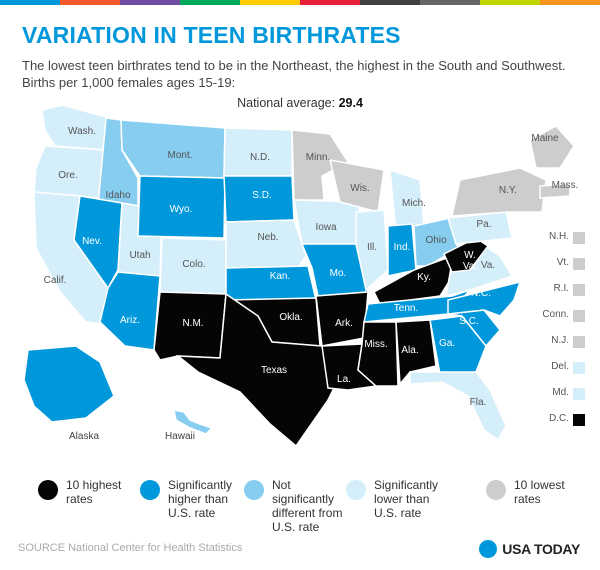 The image size is (600, 570). I want to click on legend-item: Significantly higher than U.S. rate, so click(194, 499).